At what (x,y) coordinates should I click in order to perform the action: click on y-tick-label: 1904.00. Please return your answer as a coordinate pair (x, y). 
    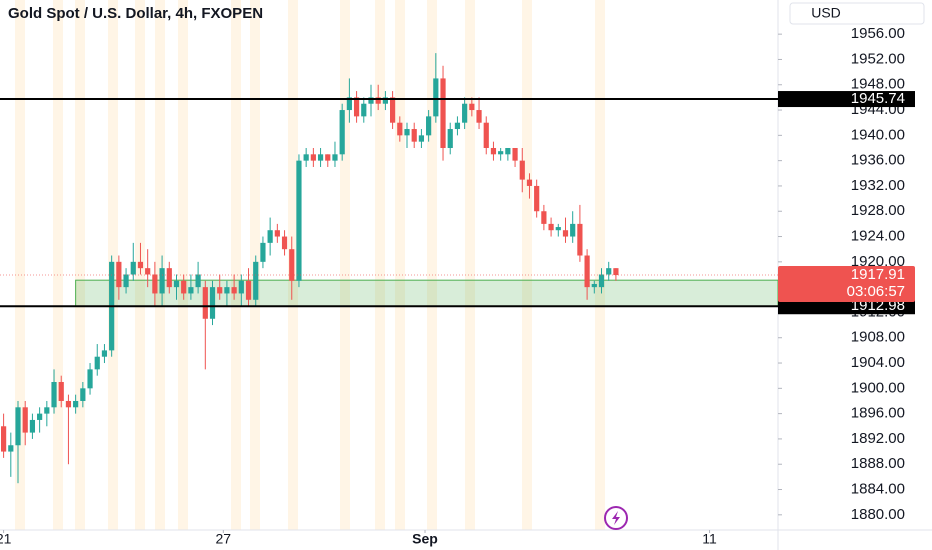
    Looking at the image, I should click on (878, 362).